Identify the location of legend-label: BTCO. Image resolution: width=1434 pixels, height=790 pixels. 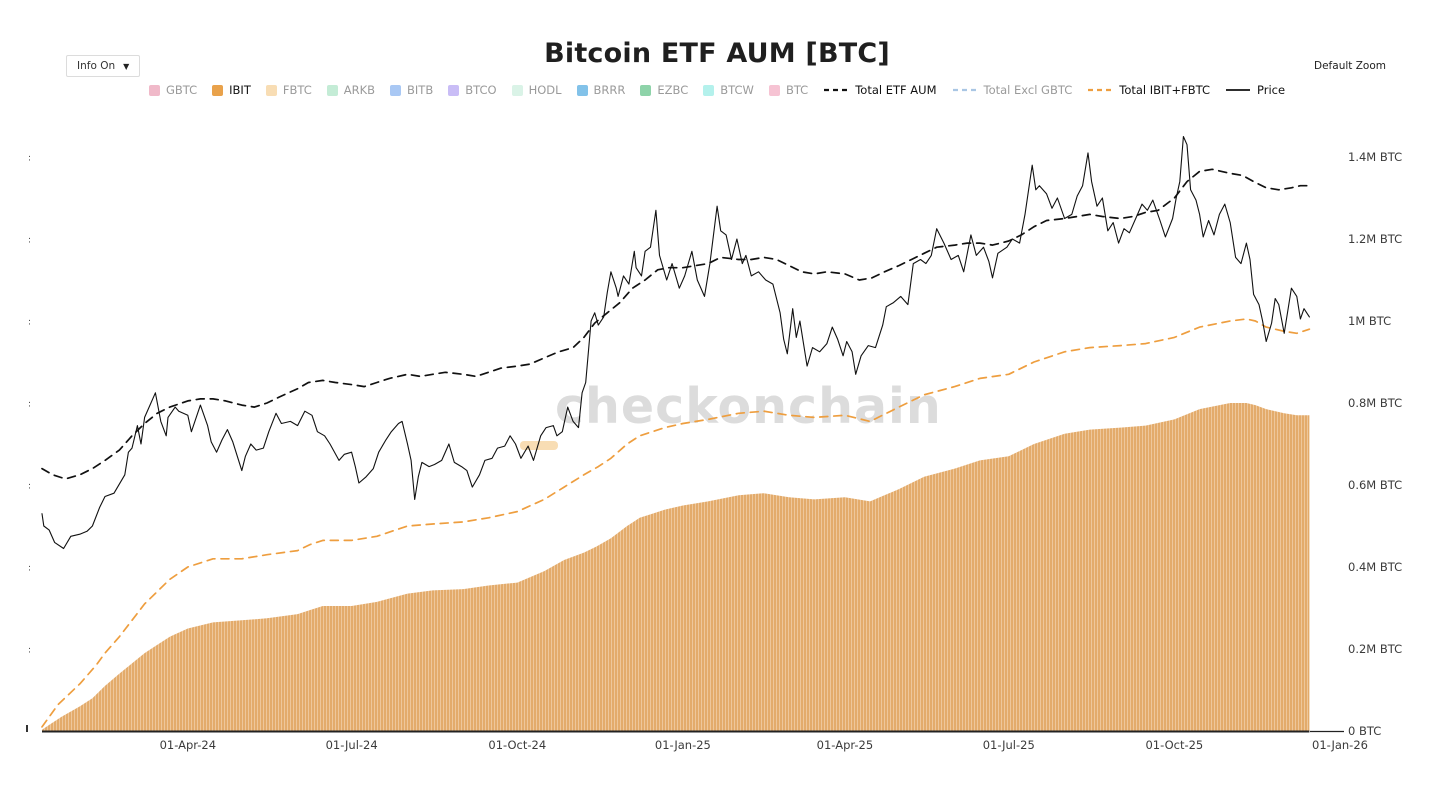
(481, 90).